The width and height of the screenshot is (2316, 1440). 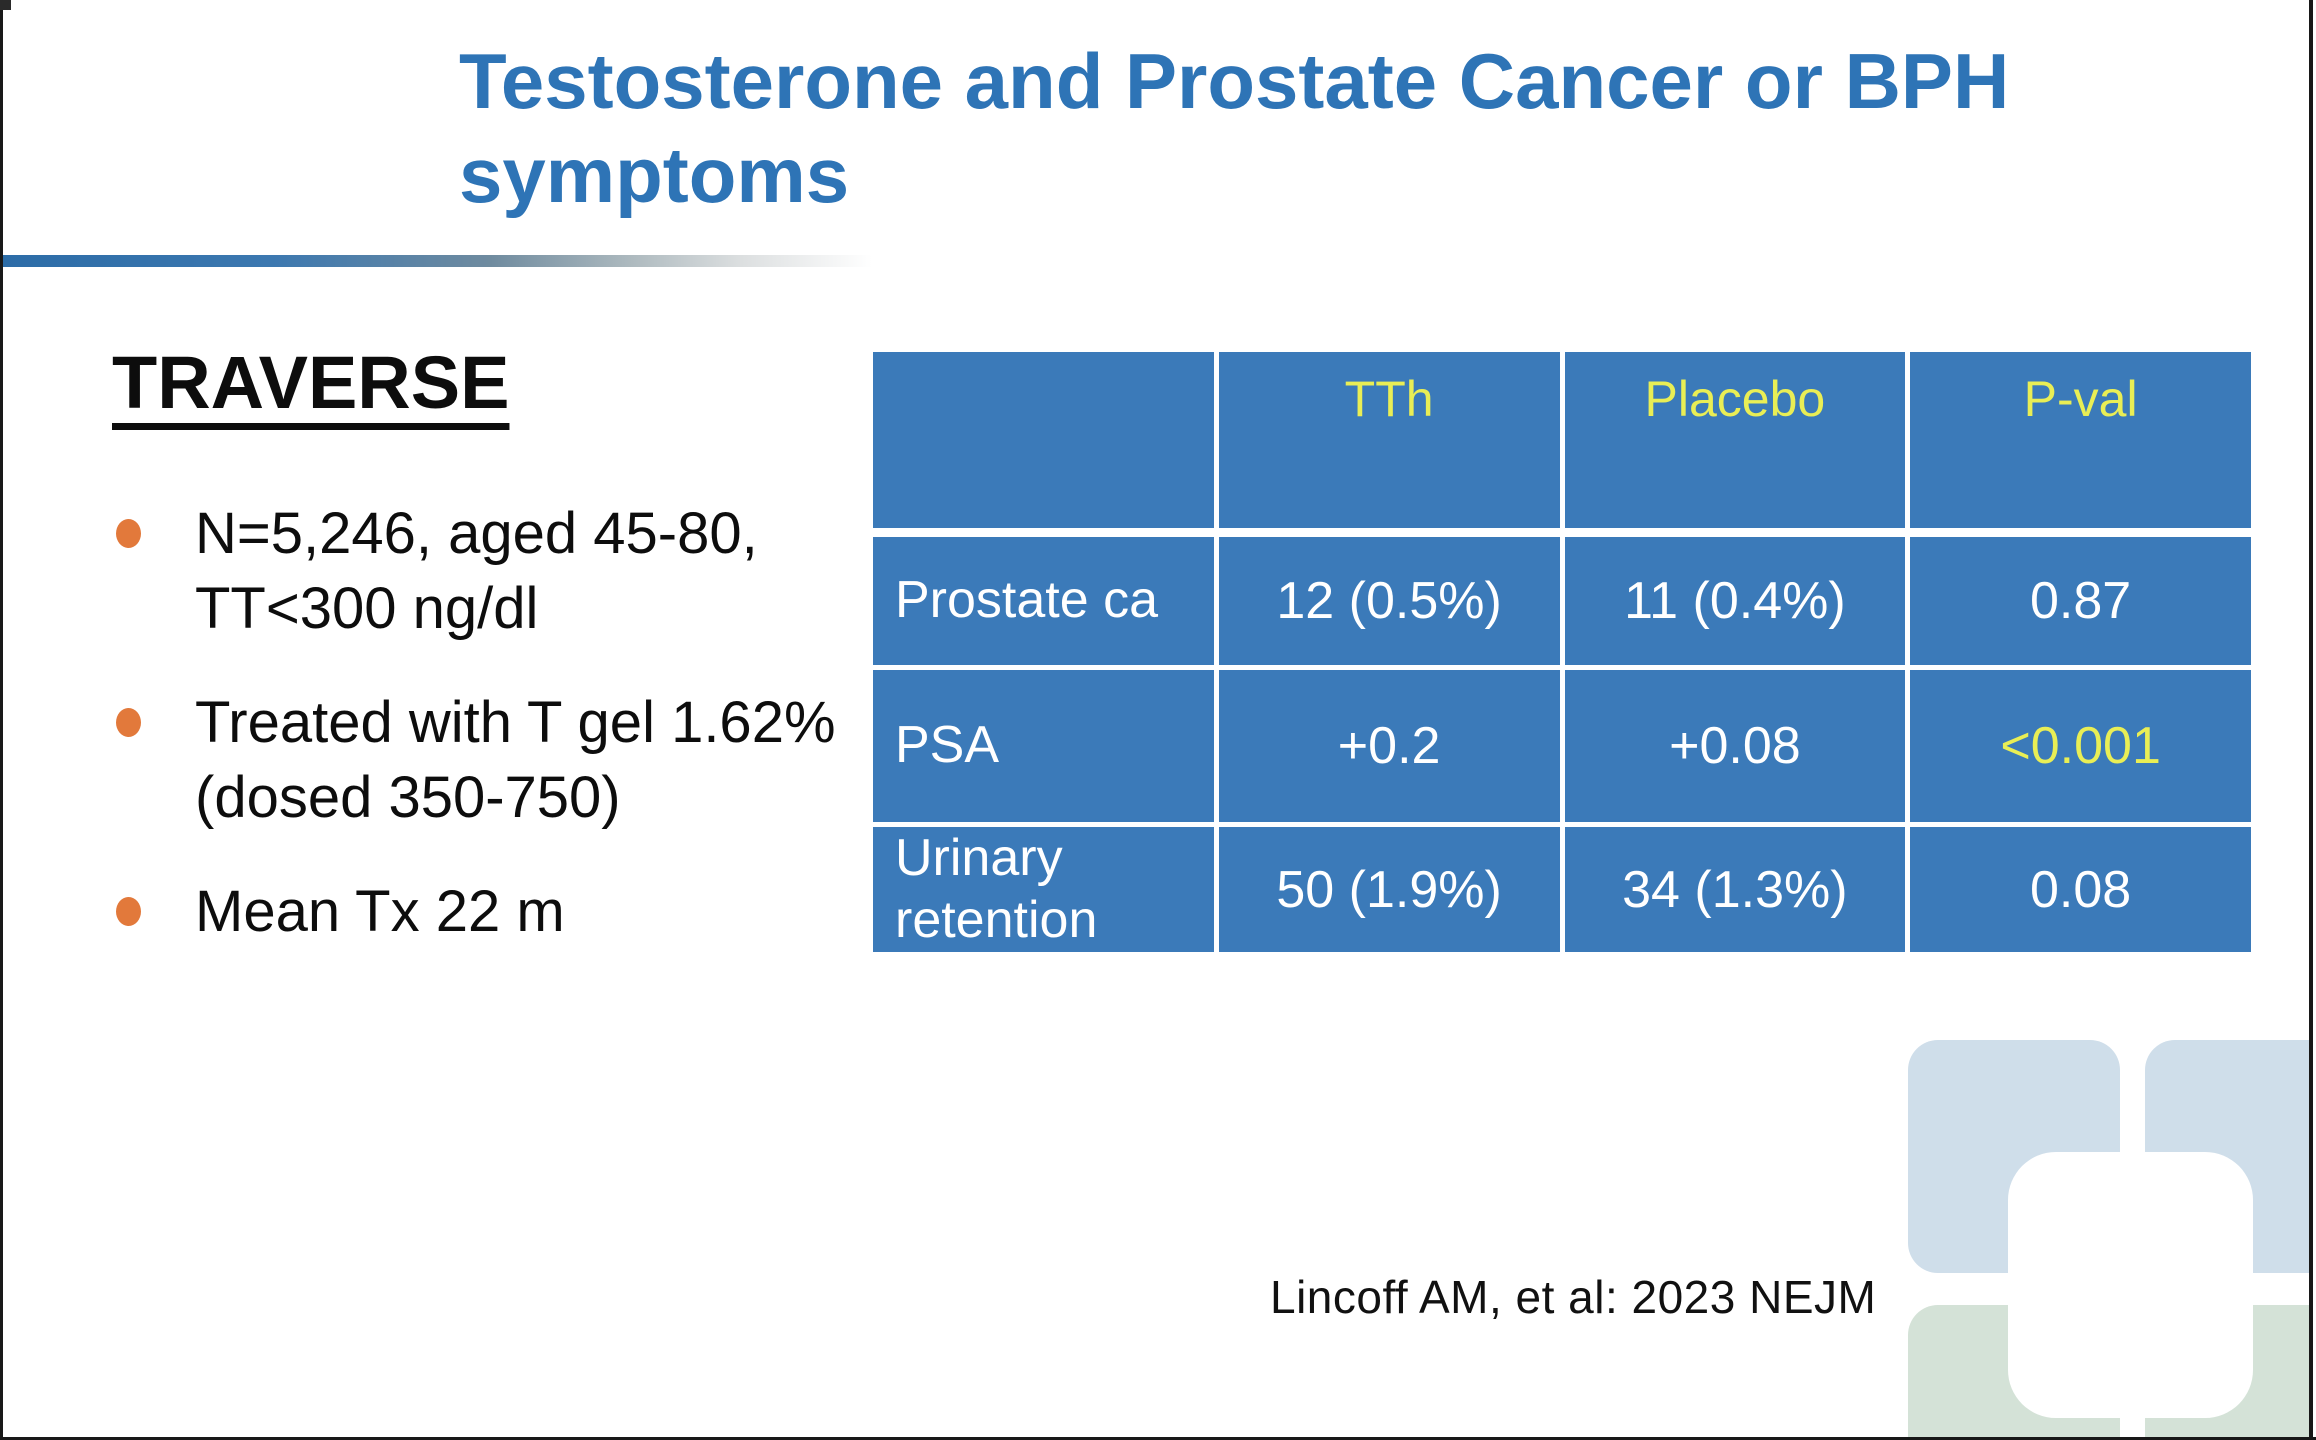 I want to click on bullet-text: Mean Tx 22 m, so click(x=380, y=911).